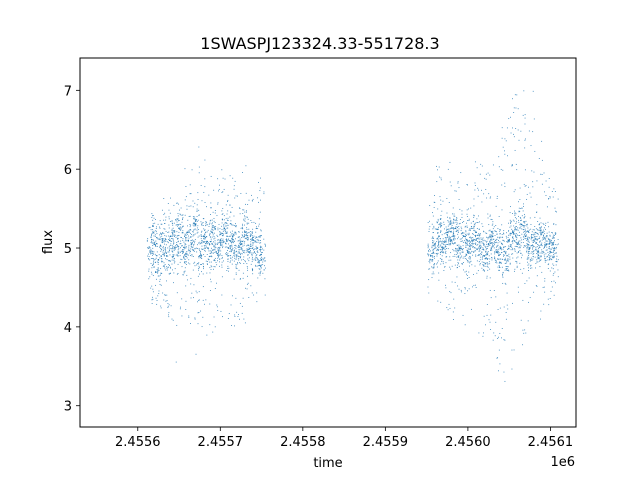 The height and width of the screenshot is (480, 640). I want to click on x-axis-label: time, so click(327, 463).